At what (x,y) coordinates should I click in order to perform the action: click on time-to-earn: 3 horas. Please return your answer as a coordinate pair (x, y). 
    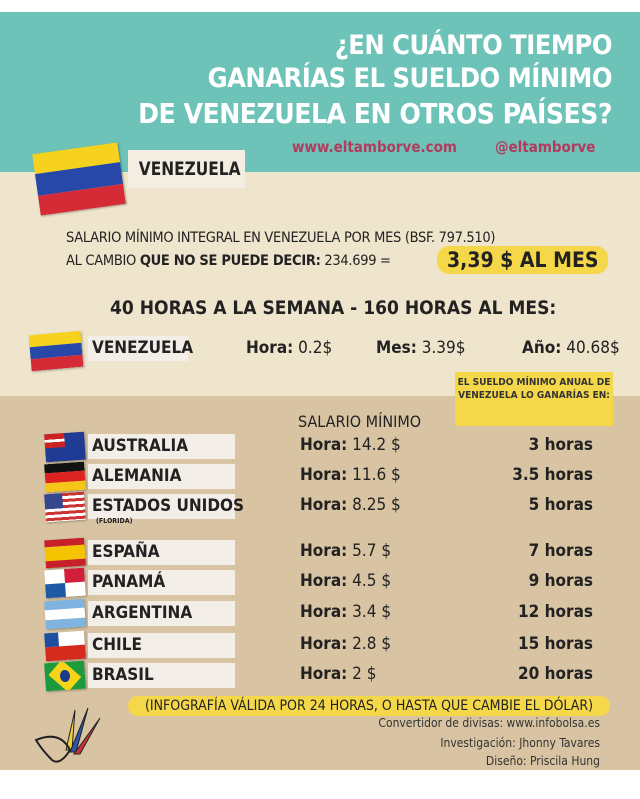
    Looking at the image, I should click on (560, 445).